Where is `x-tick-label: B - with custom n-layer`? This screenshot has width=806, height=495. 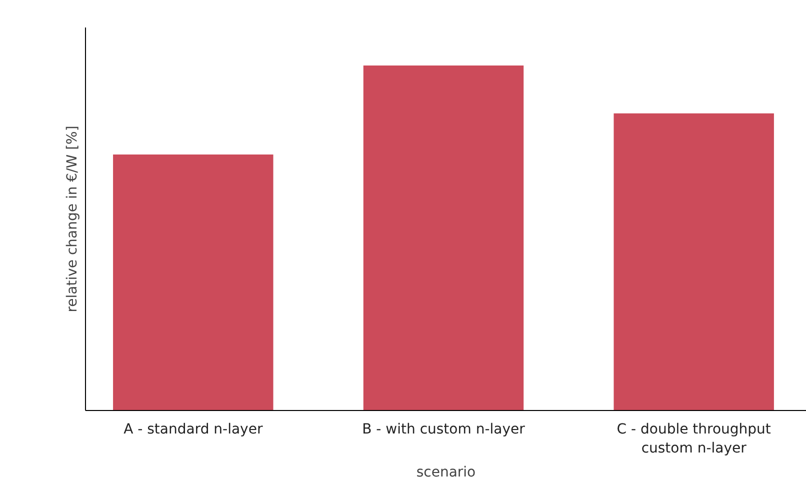
x-tick-label: B - with custom n-layer is located at coordinates (444, 430).